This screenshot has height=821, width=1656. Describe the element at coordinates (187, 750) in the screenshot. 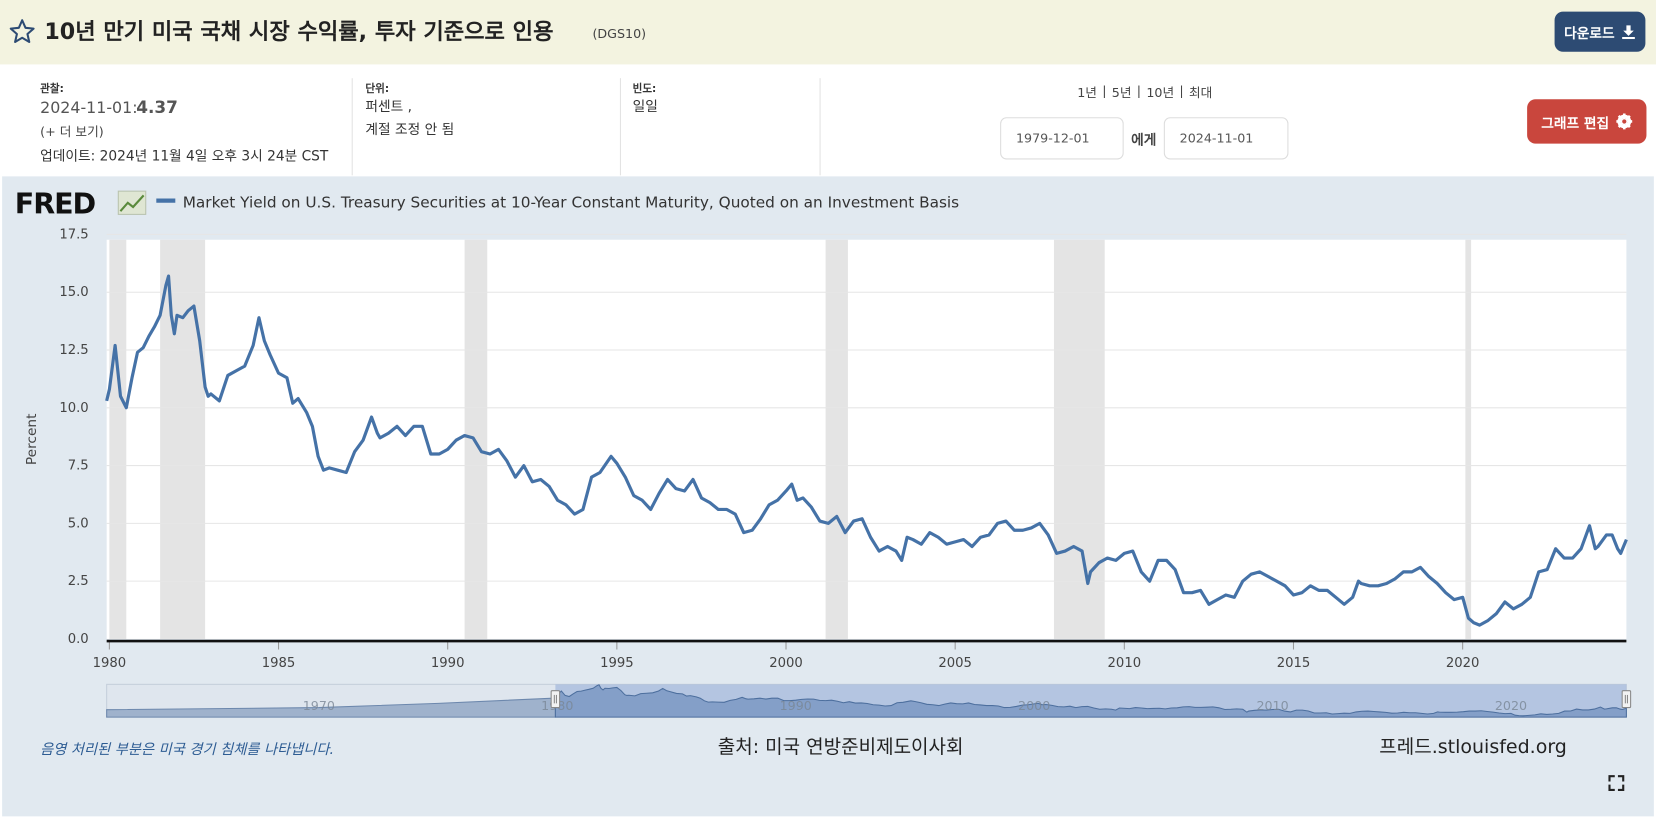

I see `recession-note: 음영 처리된 부분은 미국 경기 침체를 나타냅니다.` at that location.